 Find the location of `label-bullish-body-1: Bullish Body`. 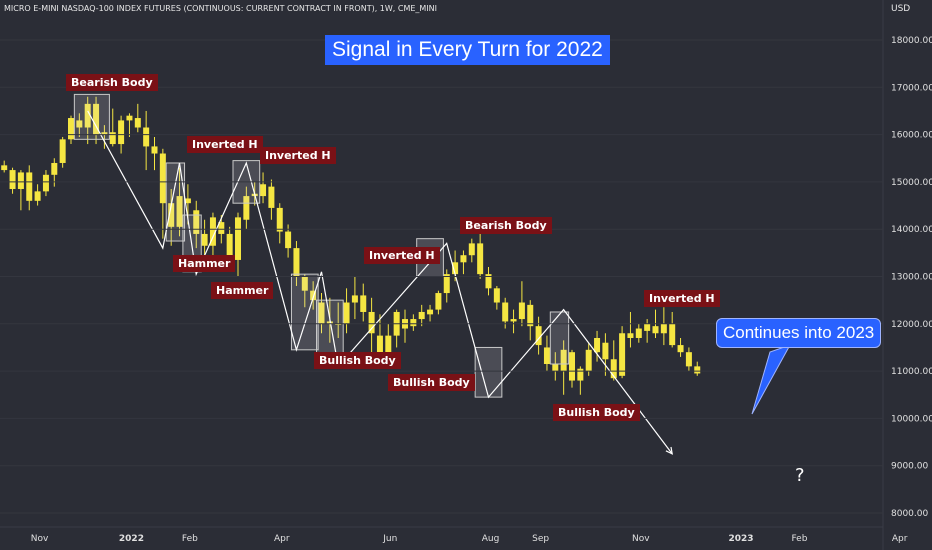

label-bullish-body-1: Bullish Body is located at coordinates (357, 360).